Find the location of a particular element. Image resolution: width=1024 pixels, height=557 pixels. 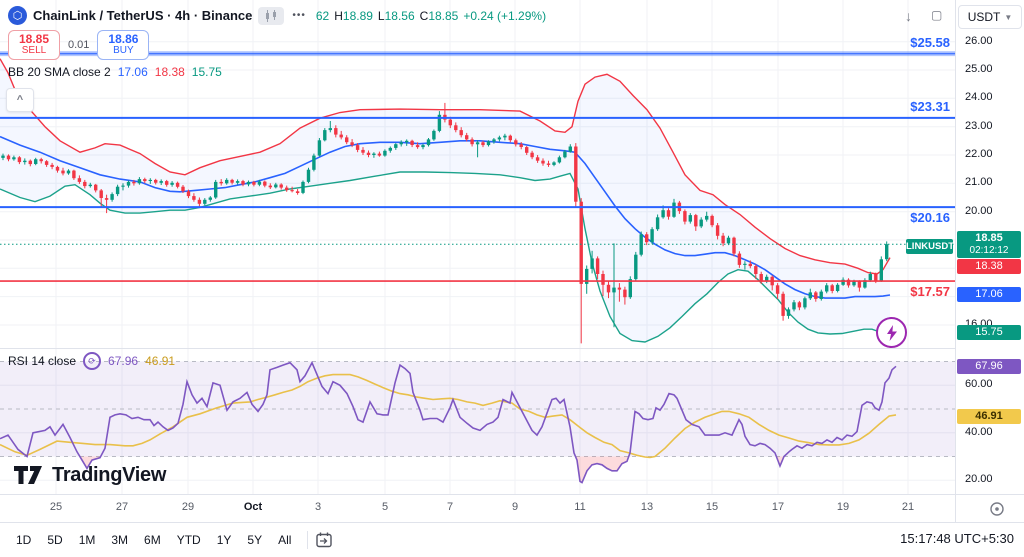

range-button-1y: 1Y is located at coordinates (224, 540).